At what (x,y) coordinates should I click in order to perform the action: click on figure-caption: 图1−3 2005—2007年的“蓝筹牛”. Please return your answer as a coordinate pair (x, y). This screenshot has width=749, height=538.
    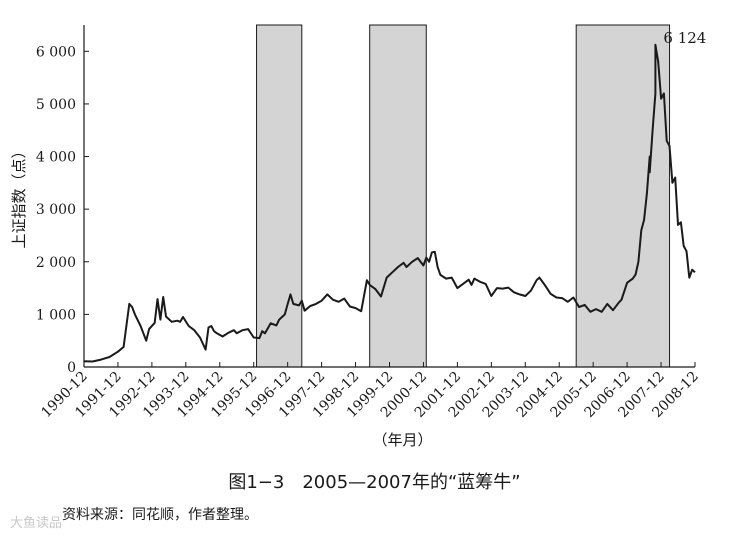
    Looking at the image, I should click on (374, 482).